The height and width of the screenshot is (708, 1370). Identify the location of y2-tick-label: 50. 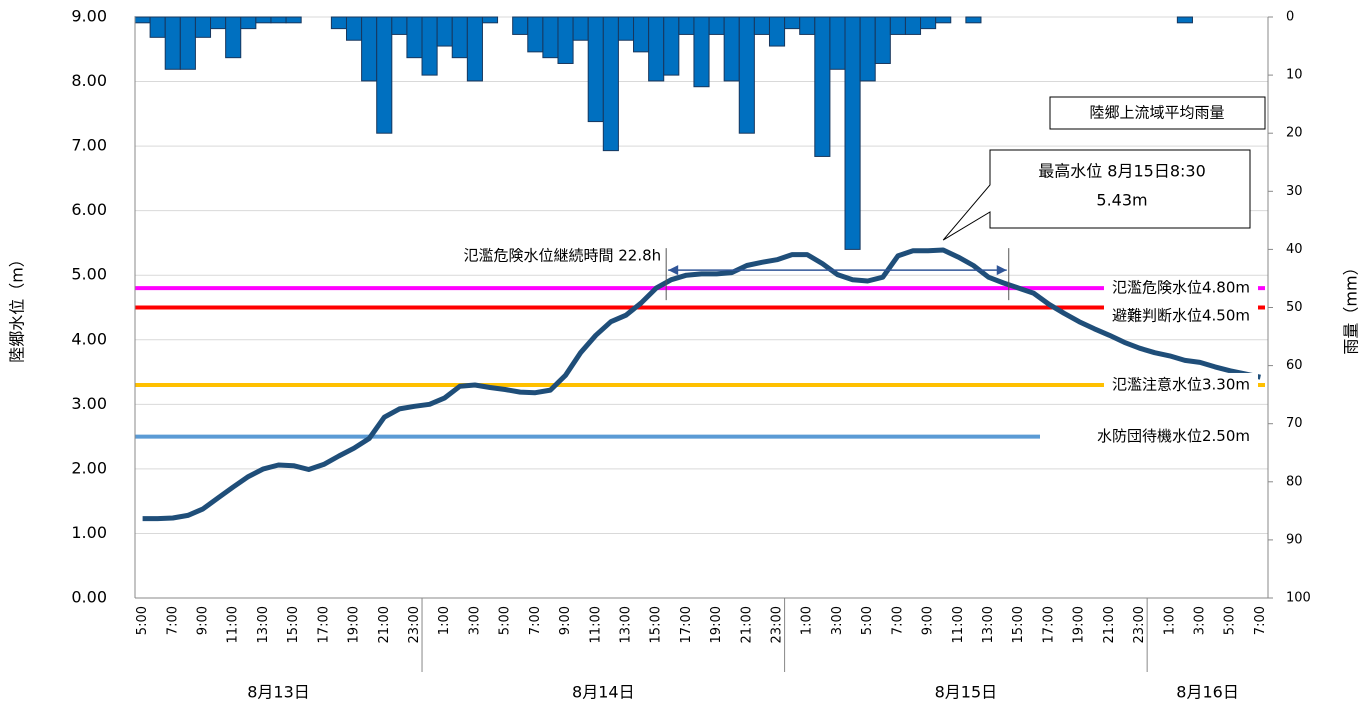
(1294, 307).